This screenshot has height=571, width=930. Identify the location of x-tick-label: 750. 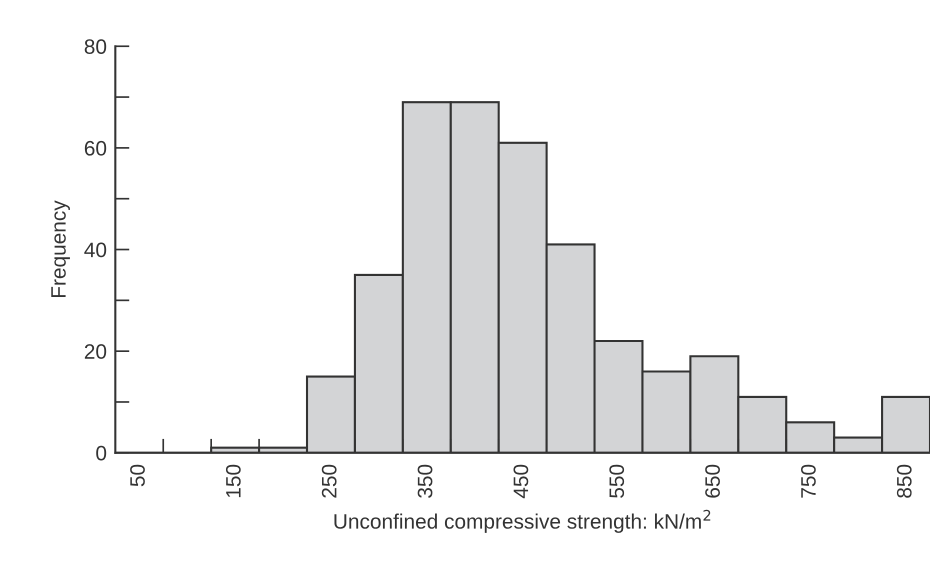
(808, 481).